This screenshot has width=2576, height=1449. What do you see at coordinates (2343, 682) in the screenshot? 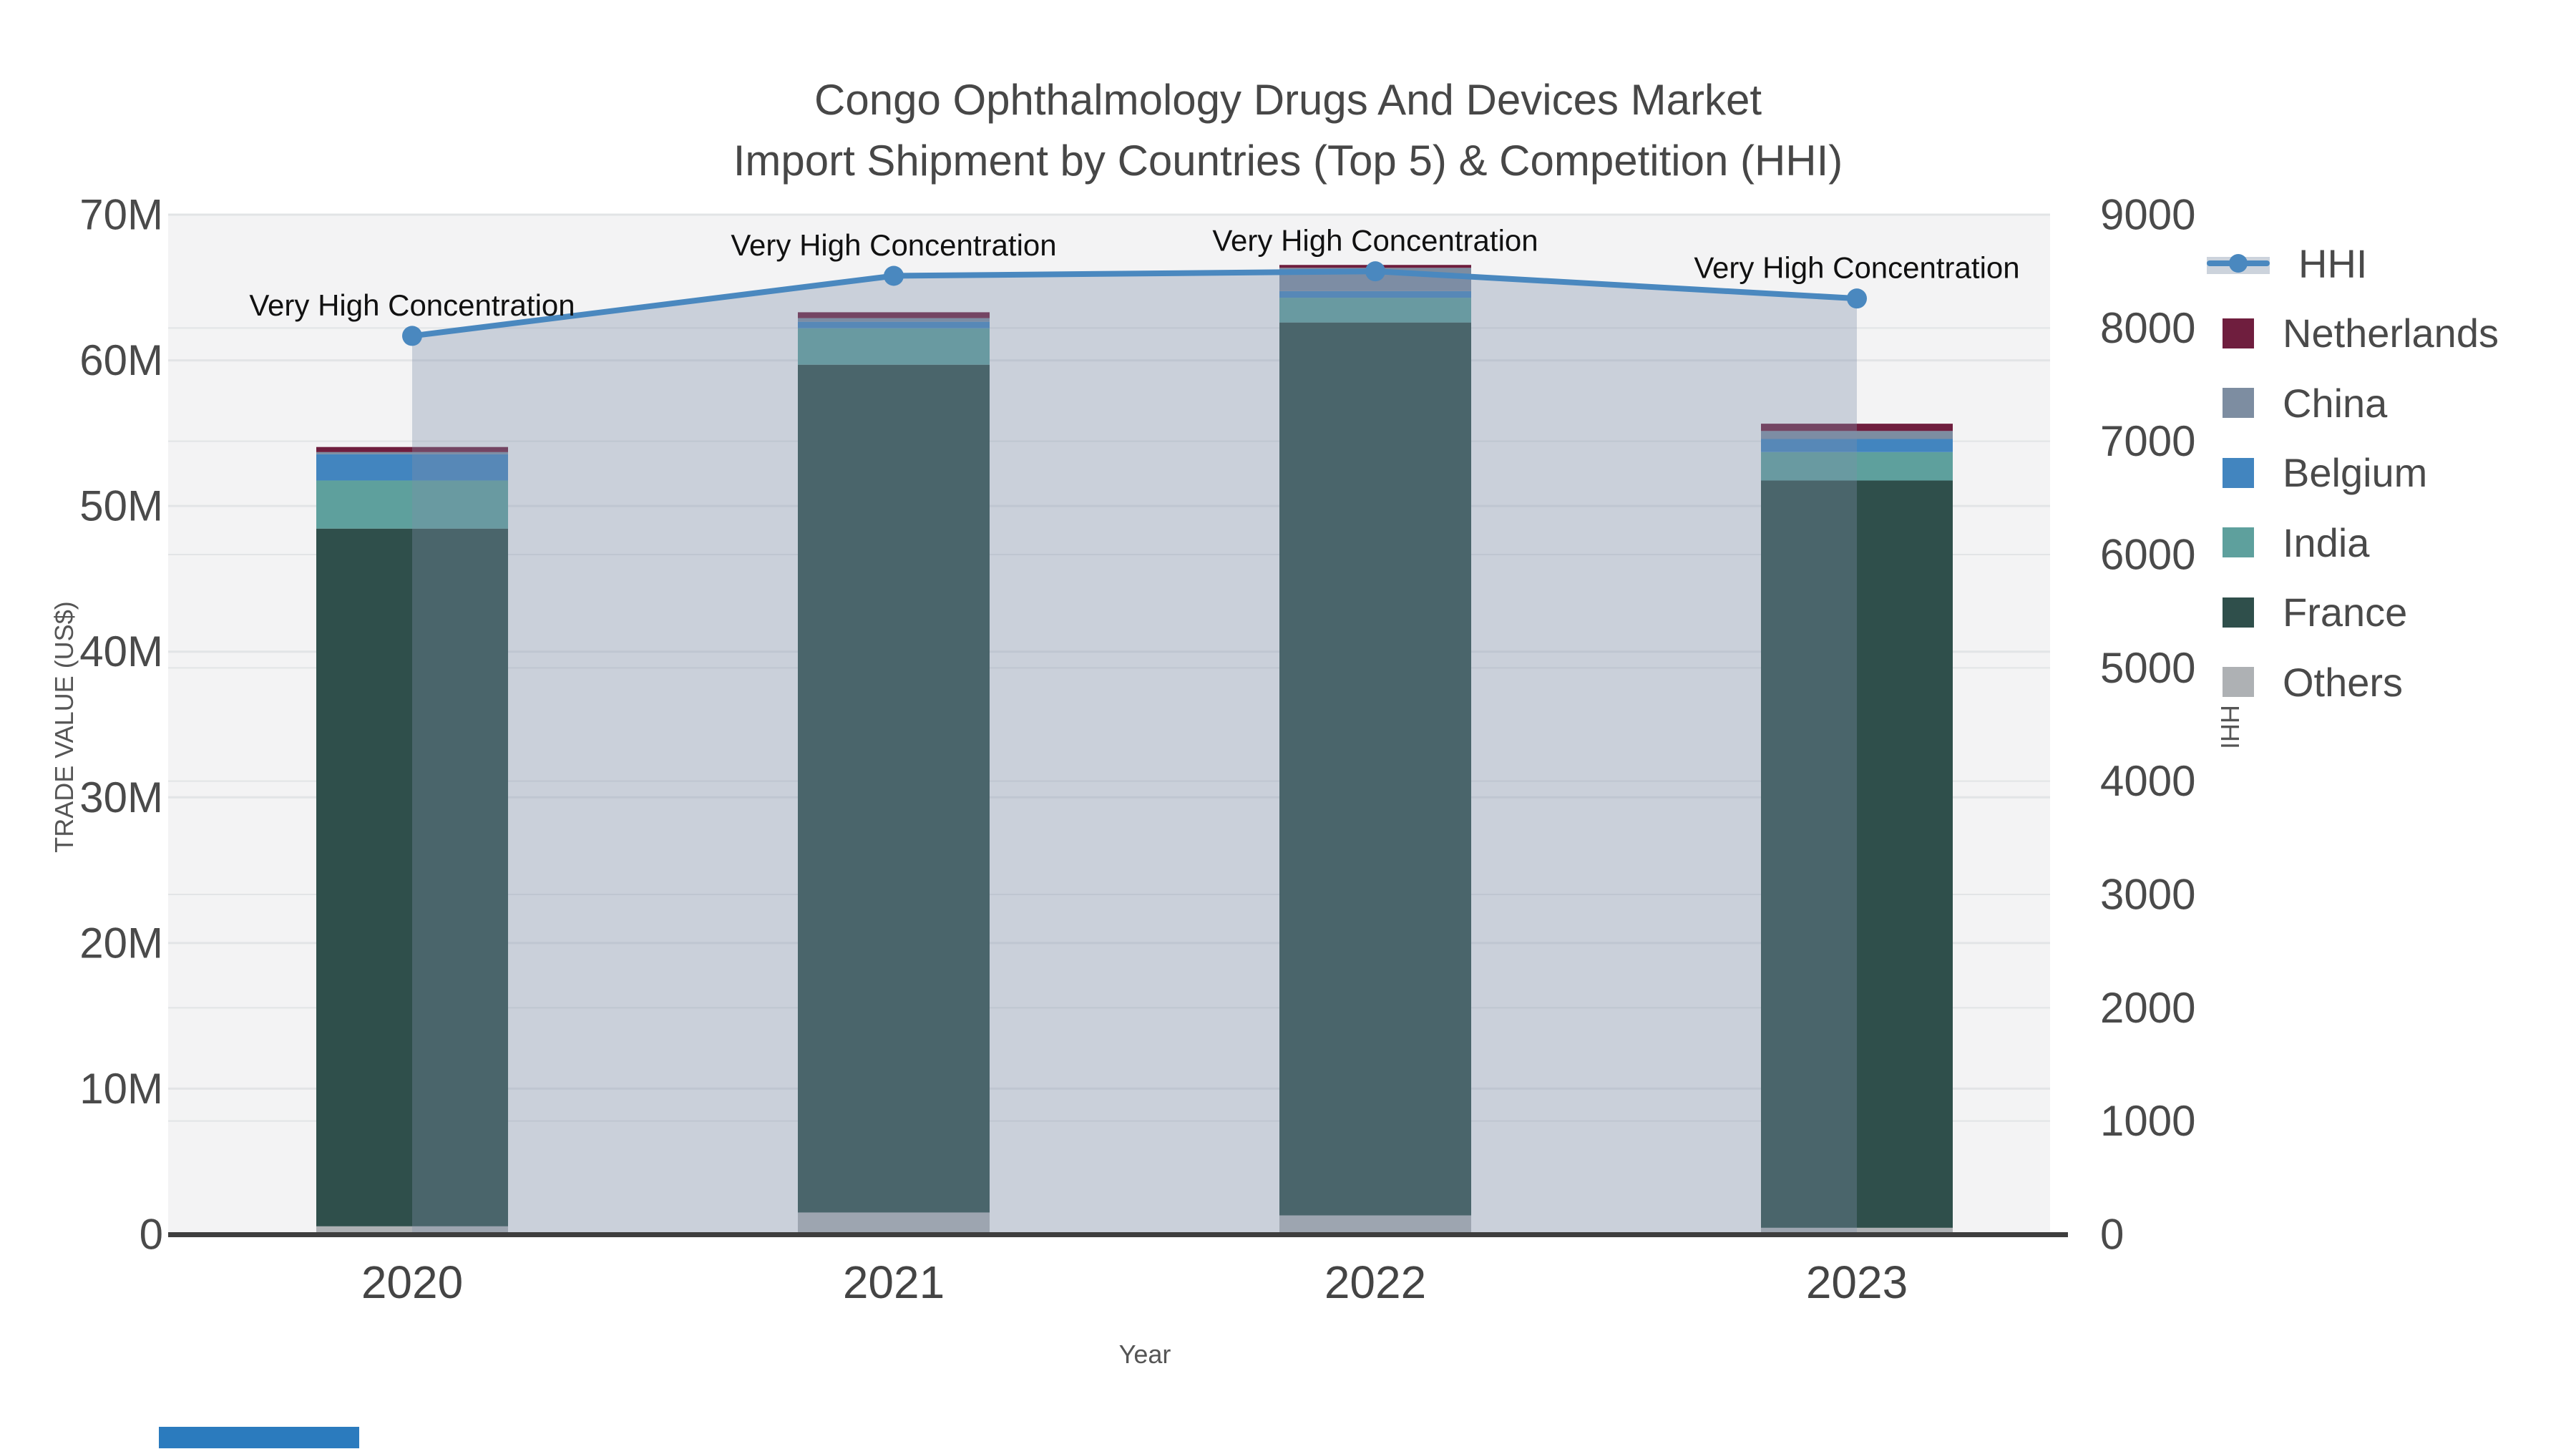
I see `legend-label: Others` at bounding box center [2343, 682].